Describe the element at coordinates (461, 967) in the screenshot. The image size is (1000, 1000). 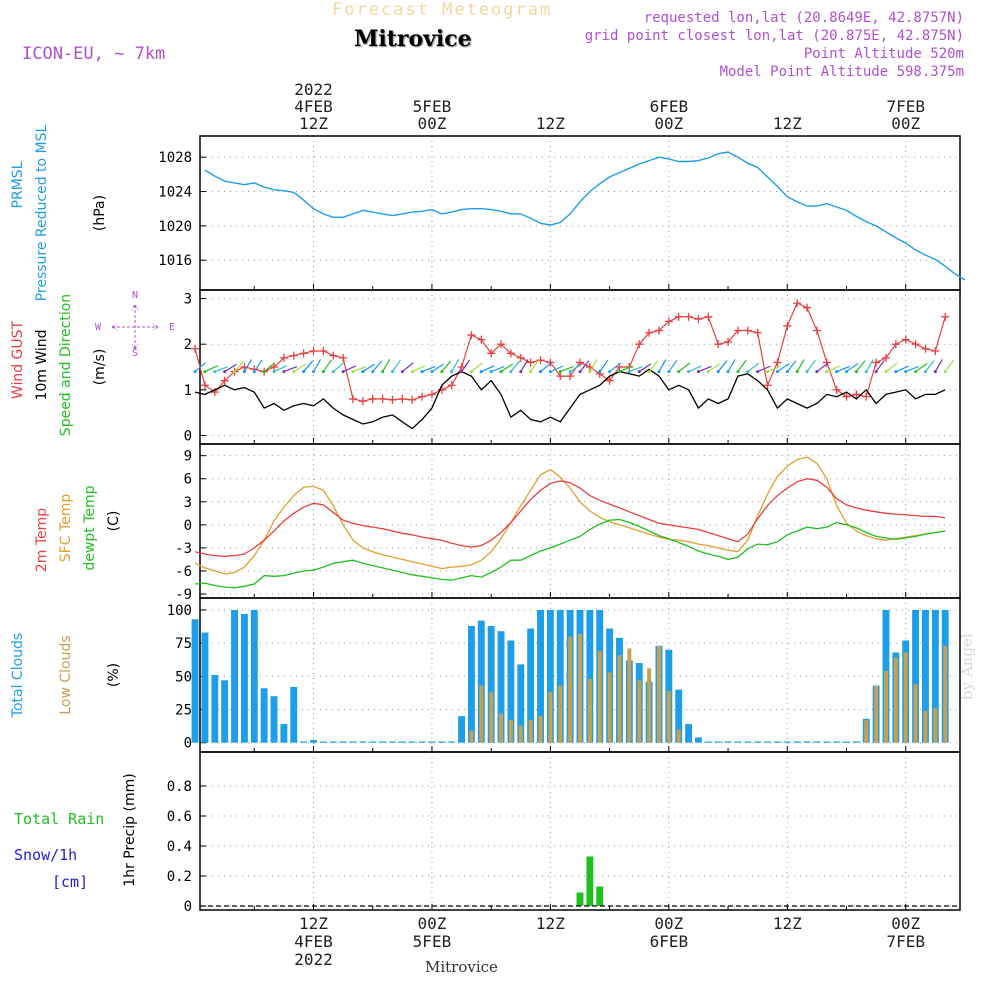
I see `footer-location: Mitrovice` at that location.